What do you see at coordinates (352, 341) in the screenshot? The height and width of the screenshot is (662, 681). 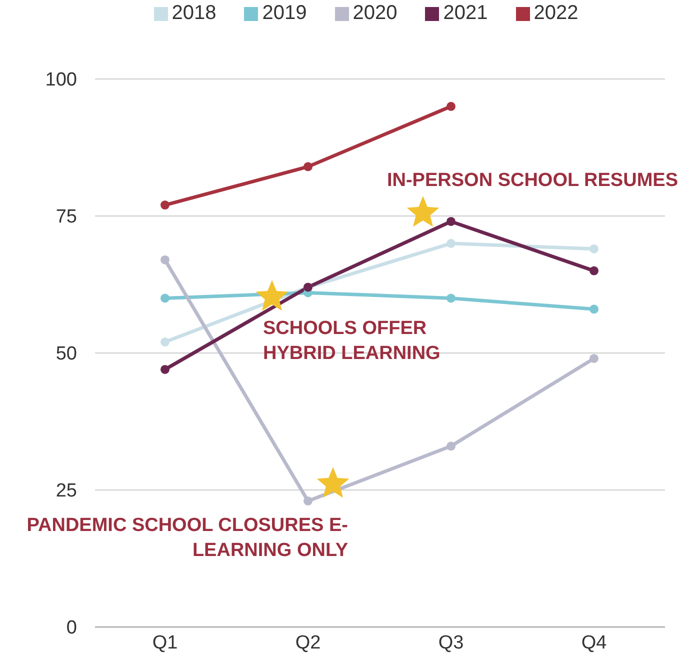 I see `annotation: SCHOOLS OFFER HYBRID LEARNING` at bounding box center [352, 341].